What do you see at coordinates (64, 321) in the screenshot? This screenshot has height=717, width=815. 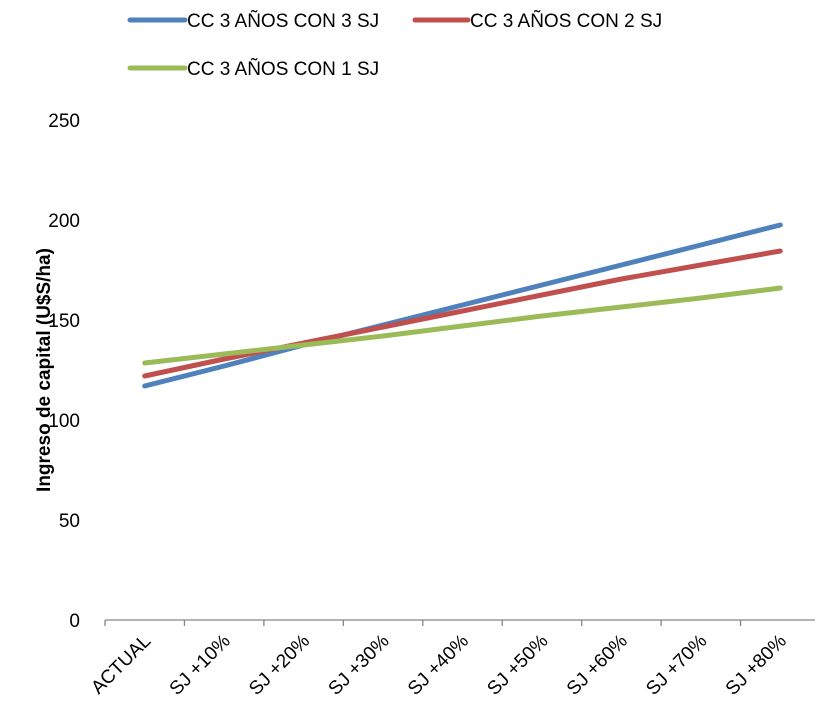 I see `y-tick-label: 150` at bounding box center [64, 321].